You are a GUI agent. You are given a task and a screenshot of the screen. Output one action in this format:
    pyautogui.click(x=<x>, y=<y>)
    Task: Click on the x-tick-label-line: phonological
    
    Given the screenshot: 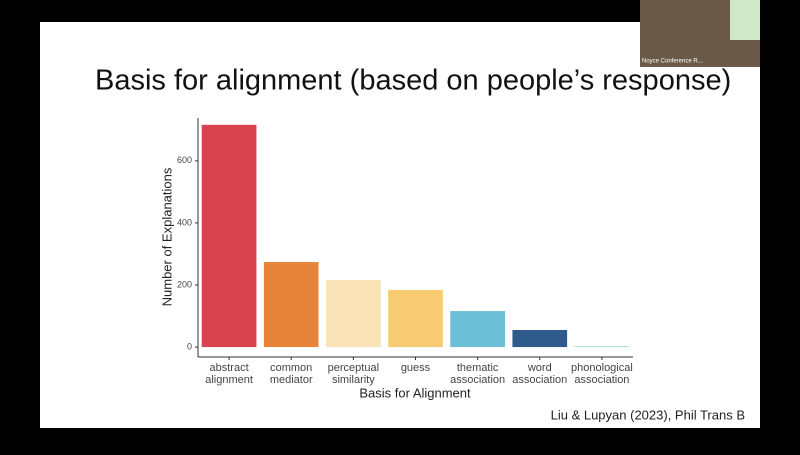 What is the action you would take?
    pyautogui.click(x=602, y=368)
    